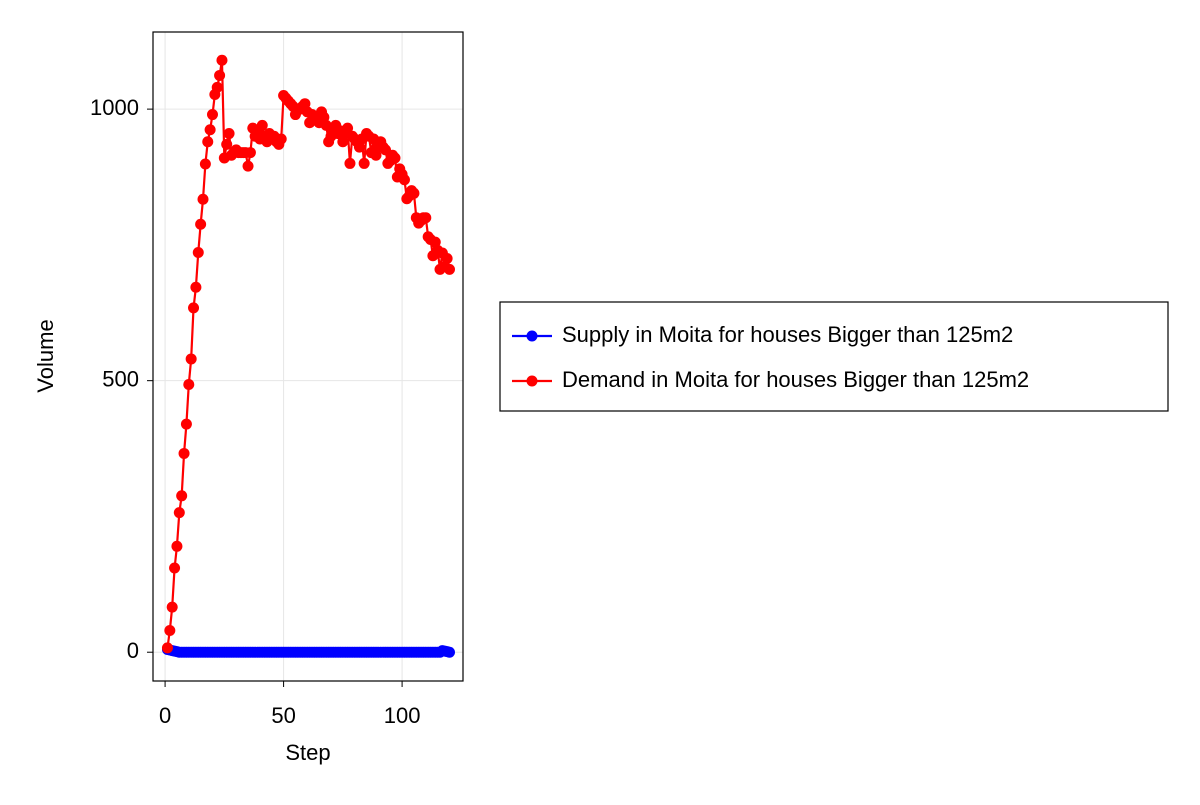 This screenshot has height=805, width=1200. Describe the element at coordinates (133, 650) in the screenshot. I see `y-tick-label: 0` at that location.